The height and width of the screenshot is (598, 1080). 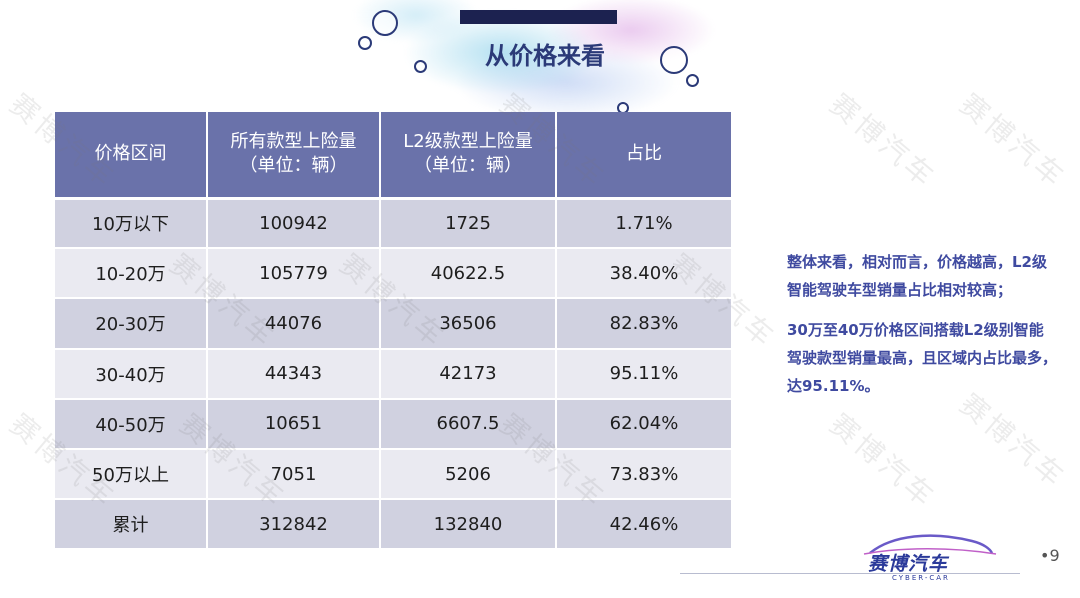 What do you see at coordinates (294, 156) in the screenshot?
I see `header-all-models: 所有款型上险量 （单位：辆）` at bounding box center [294, 156].